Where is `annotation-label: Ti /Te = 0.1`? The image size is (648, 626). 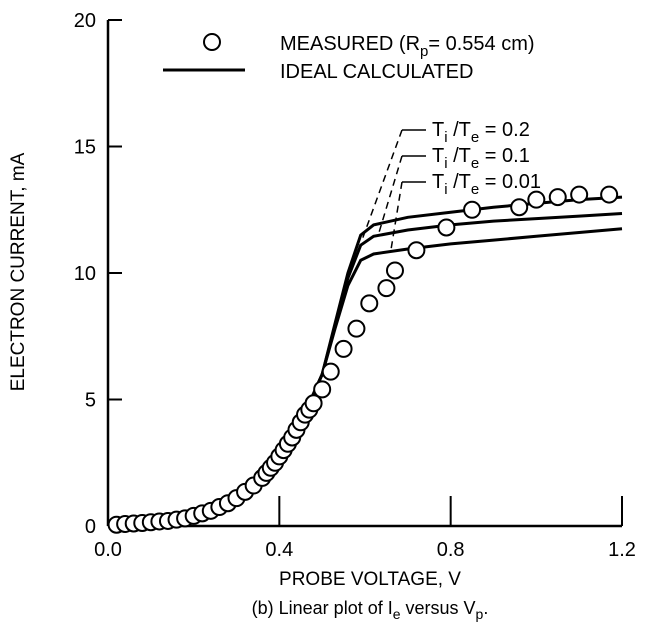 annotation-label: Ti /Te = 0.1 is located at coordinates (481, 158).